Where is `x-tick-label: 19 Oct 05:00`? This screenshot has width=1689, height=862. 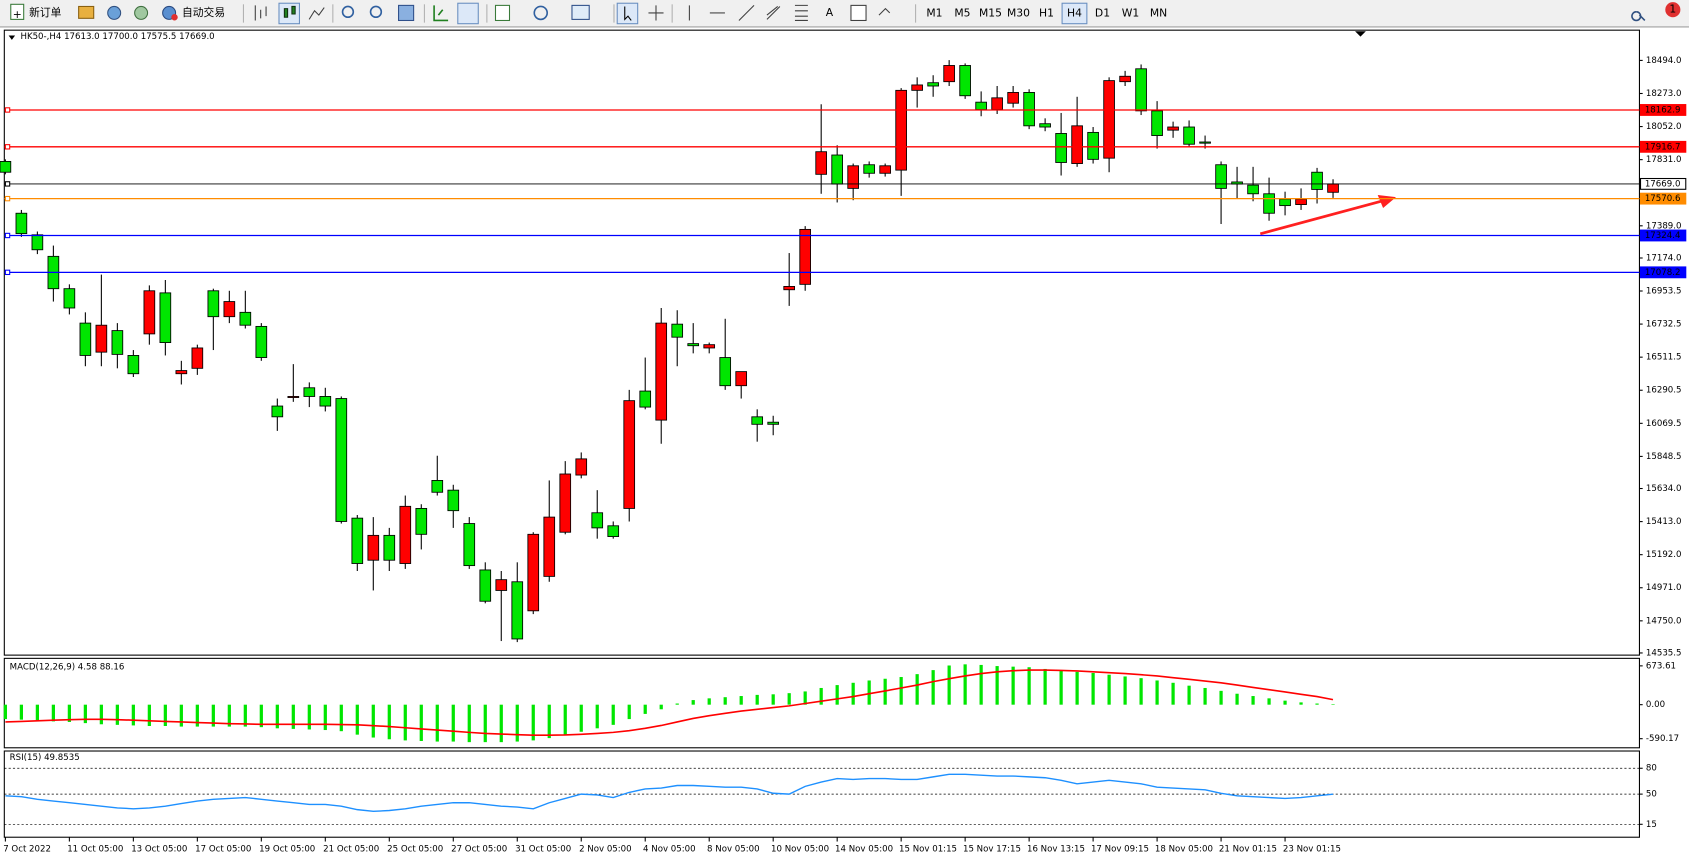
x-tick-label: 19 Oct 05:00 is located at coordinates (287, 850).